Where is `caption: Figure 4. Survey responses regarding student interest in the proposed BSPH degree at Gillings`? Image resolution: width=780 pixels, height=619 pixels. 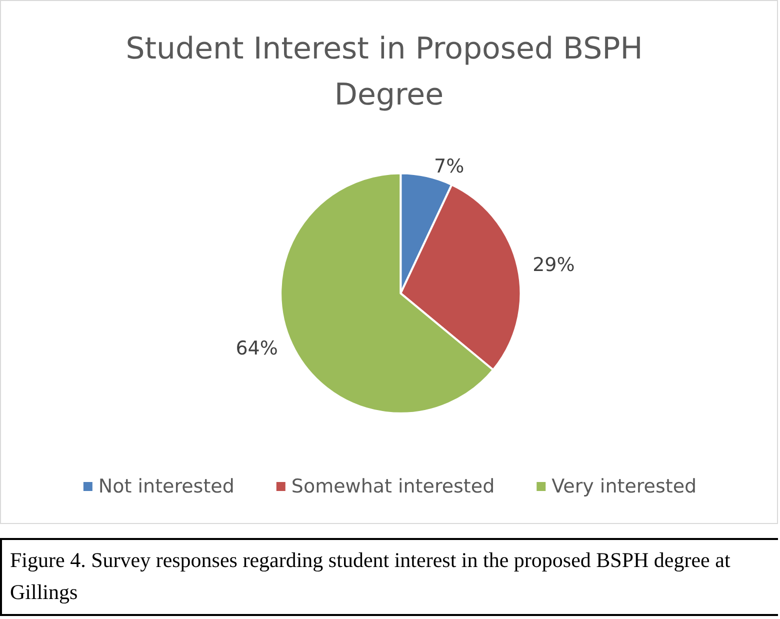 caption: Figure 4. Survey responses regarding student interest in the proposed BSPH degree at Gillings is located at coordinates (389, 577).